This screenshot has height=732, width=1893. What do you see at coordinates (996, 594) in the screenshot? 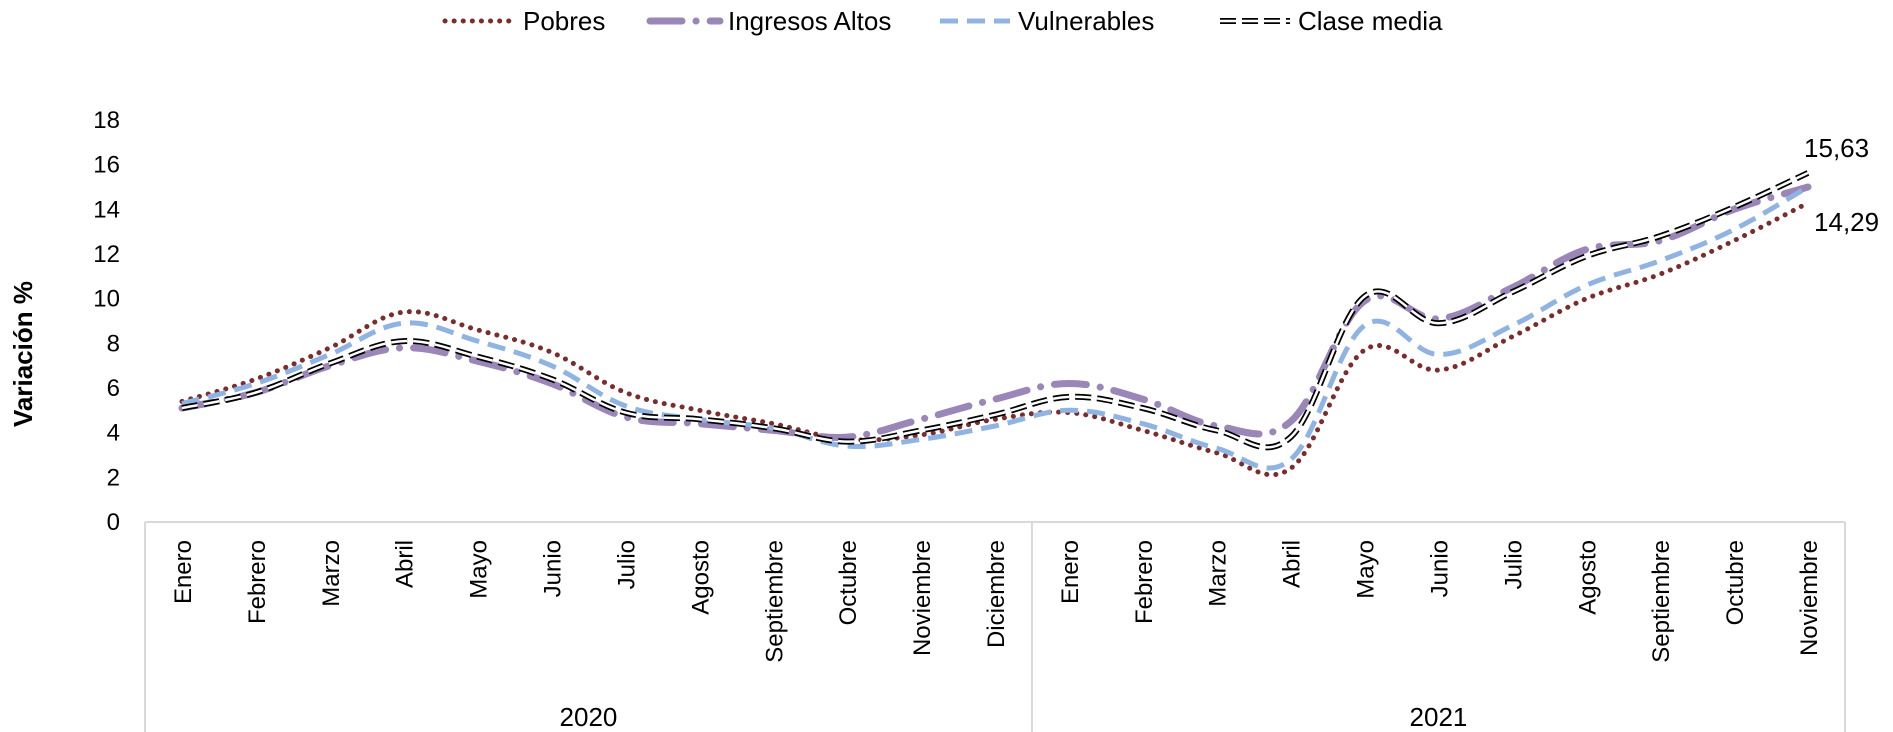
I see `x-tick-label: Diciembre` at bounding box center [996, 594].